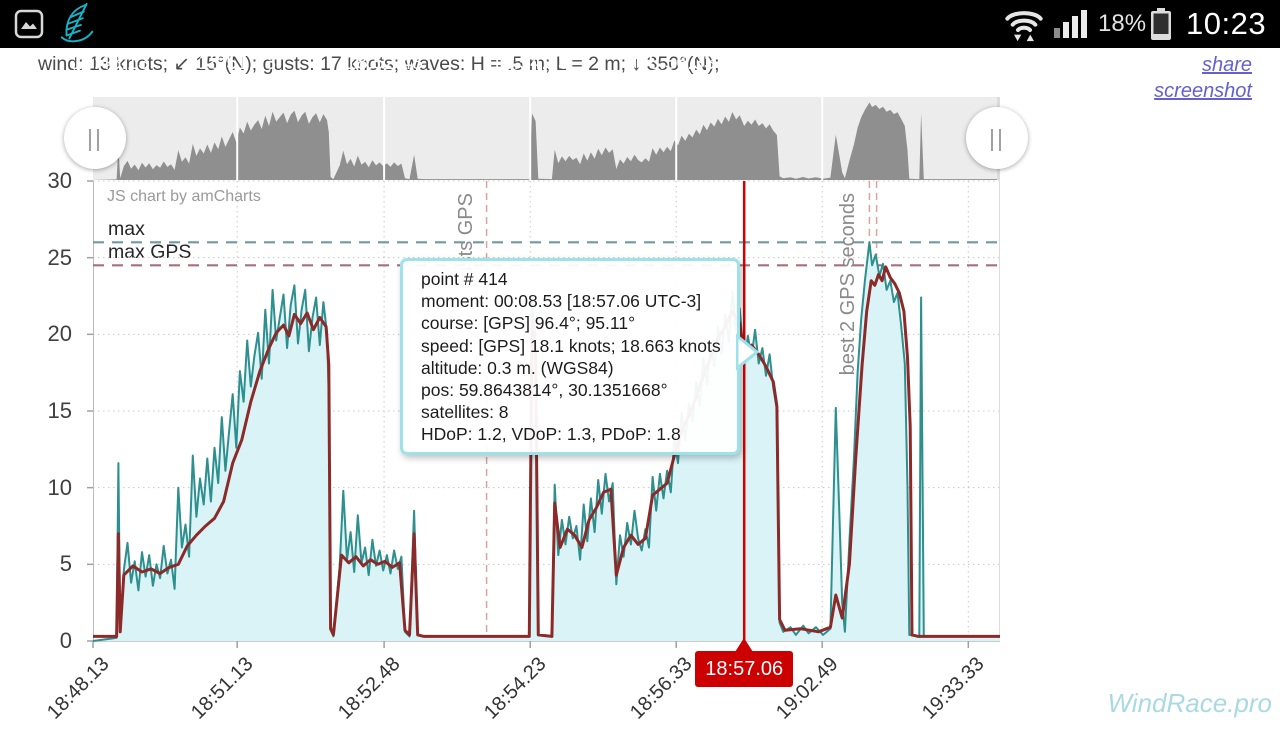  Describe the element at coordinates (1189, 703) in the screenshot. I see `windrace-watermark: WindRace.pro` at that location.